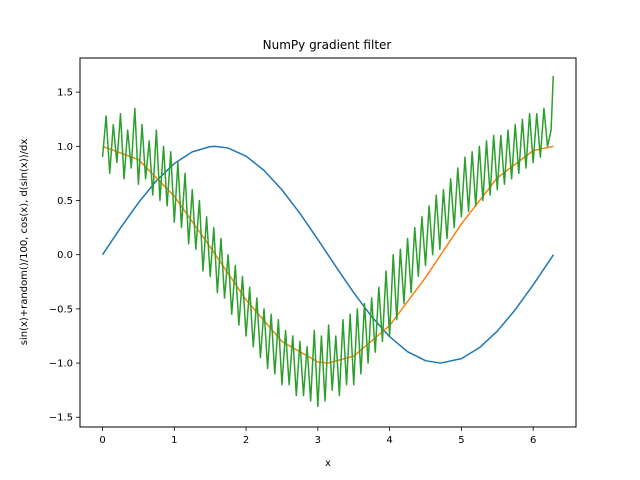 This screenshot has height=480, width=640. Describe the element at coordinates (328, 463) in the screenshot. I see `x-axis-label: x` at that location.